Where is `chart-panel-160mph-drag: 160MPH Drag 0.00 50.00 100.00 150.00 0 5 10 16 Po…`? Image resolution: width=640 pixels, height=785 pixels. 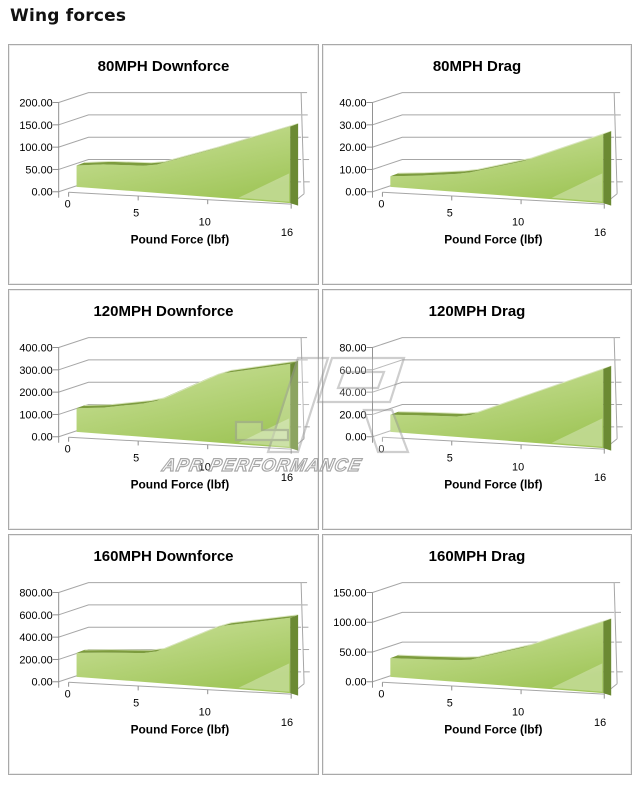 chart-panel-160mph-drag: 160MPH Drag 0.00 50.00 100.00 150.00 0 5 10 16 Po… is located at coordinates (477, 654).